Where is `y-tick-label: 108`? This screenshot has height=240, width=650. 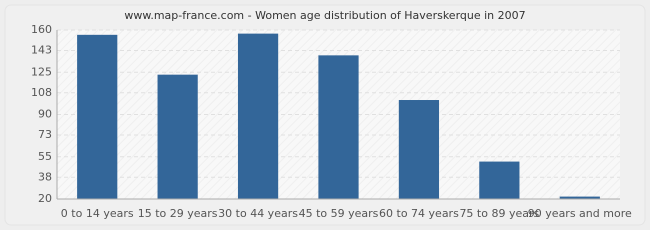 y-tick-label: 108 is located at coordinates (41, 92).